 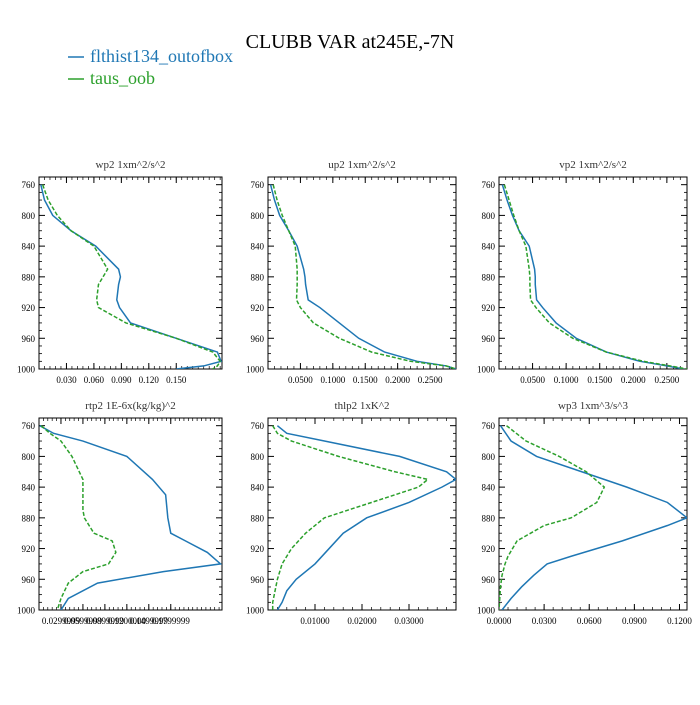 What do you see at coordinates (633, 380) in the screenshot?
I see `x-tick-label: 0.2000` at bounding box center [633, 380].